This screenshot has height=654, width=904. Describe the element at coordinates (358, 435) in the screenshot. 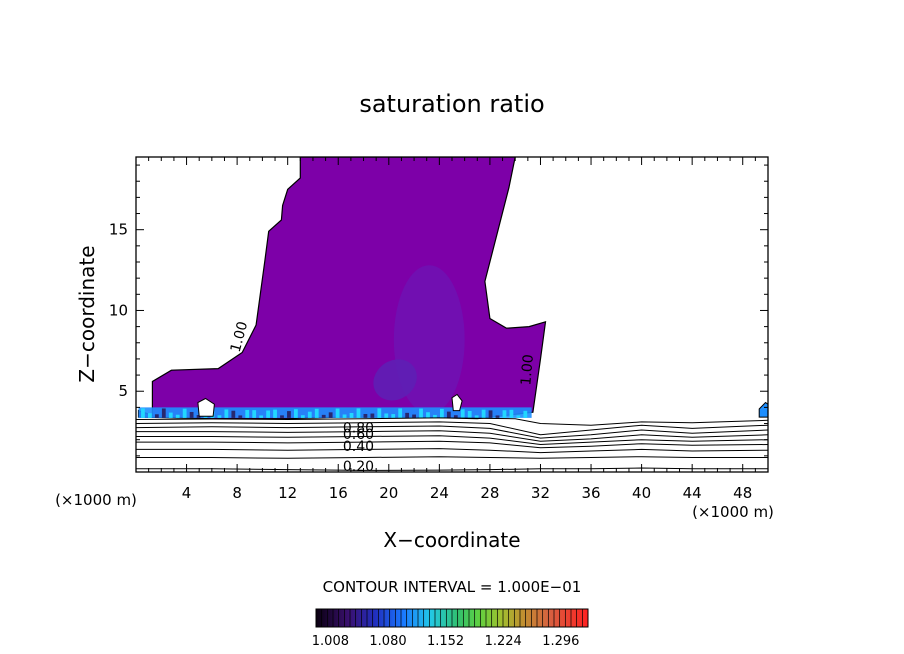

I see `contour-label-4: 0.60` at that location.